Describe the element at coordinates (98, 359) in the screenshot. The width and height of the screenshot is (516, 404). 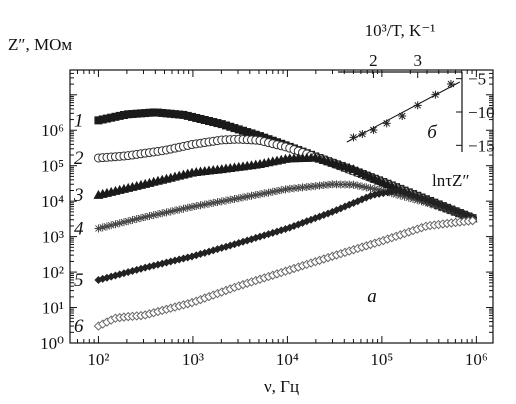
I see `x-tick-label: 10²` at that location.